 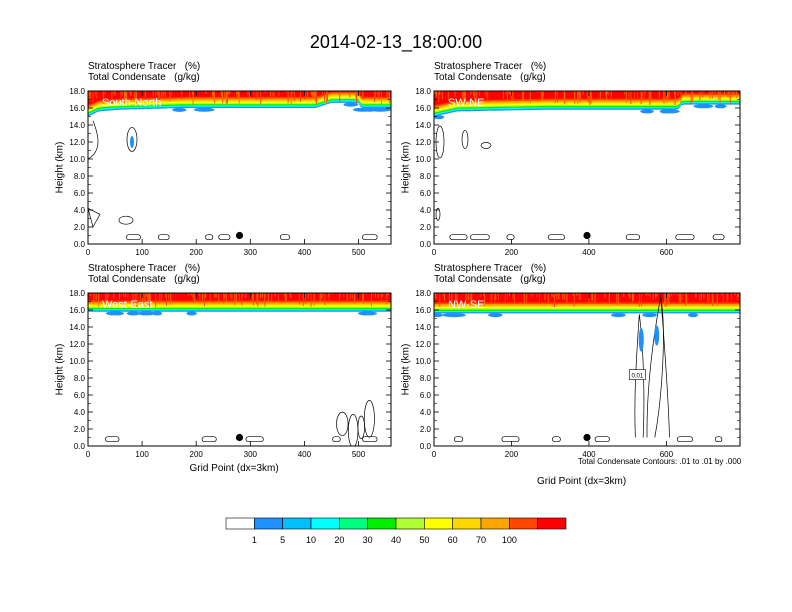 I want to click on panel-label: South-North, so click(x=131, y=103).